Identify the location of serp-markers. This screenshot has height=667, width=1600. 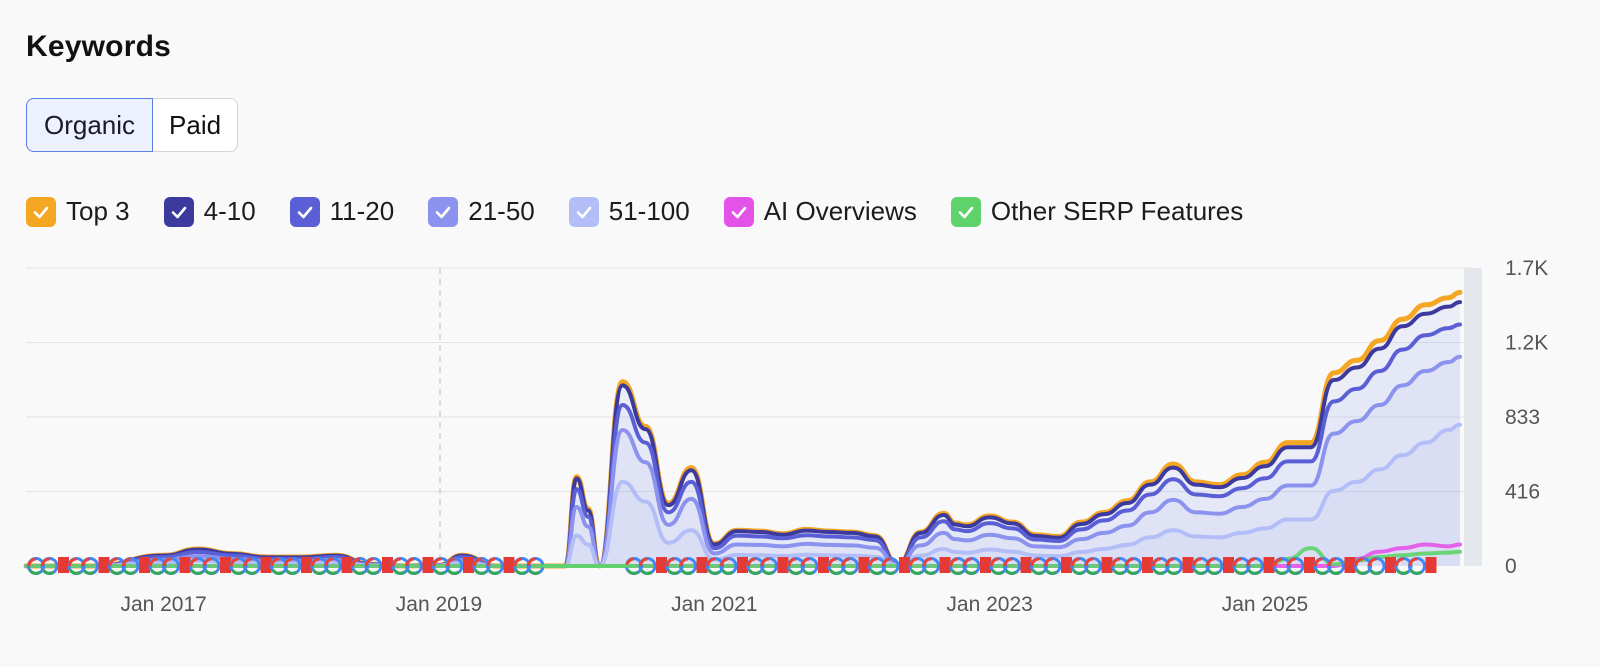
(732, 566).